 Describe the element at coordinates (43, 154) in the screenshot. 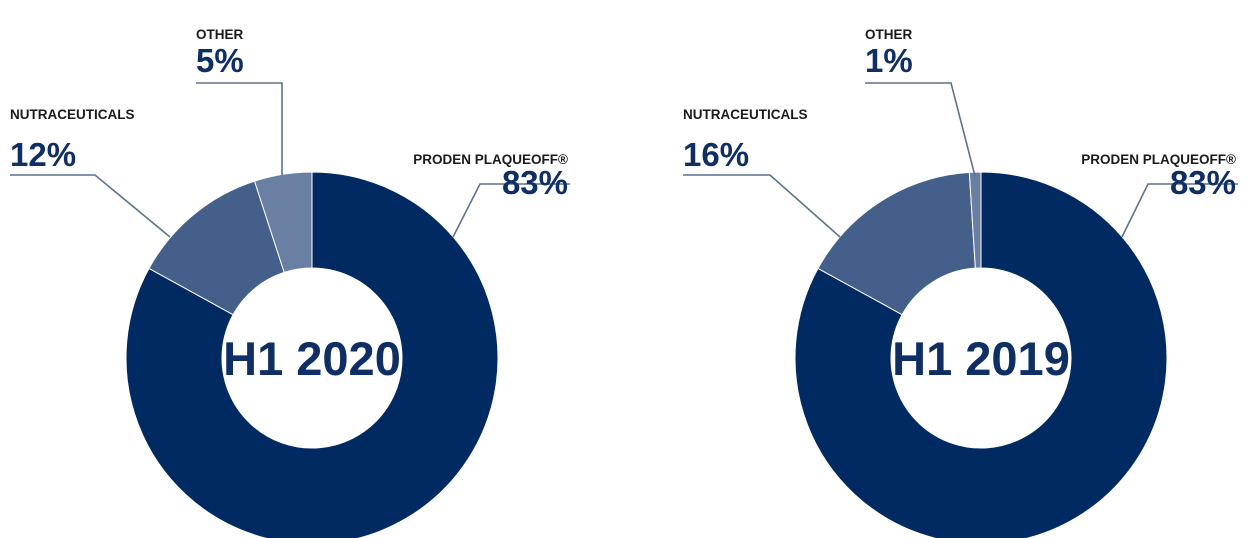

I see `slice-value: 12%` at that location.